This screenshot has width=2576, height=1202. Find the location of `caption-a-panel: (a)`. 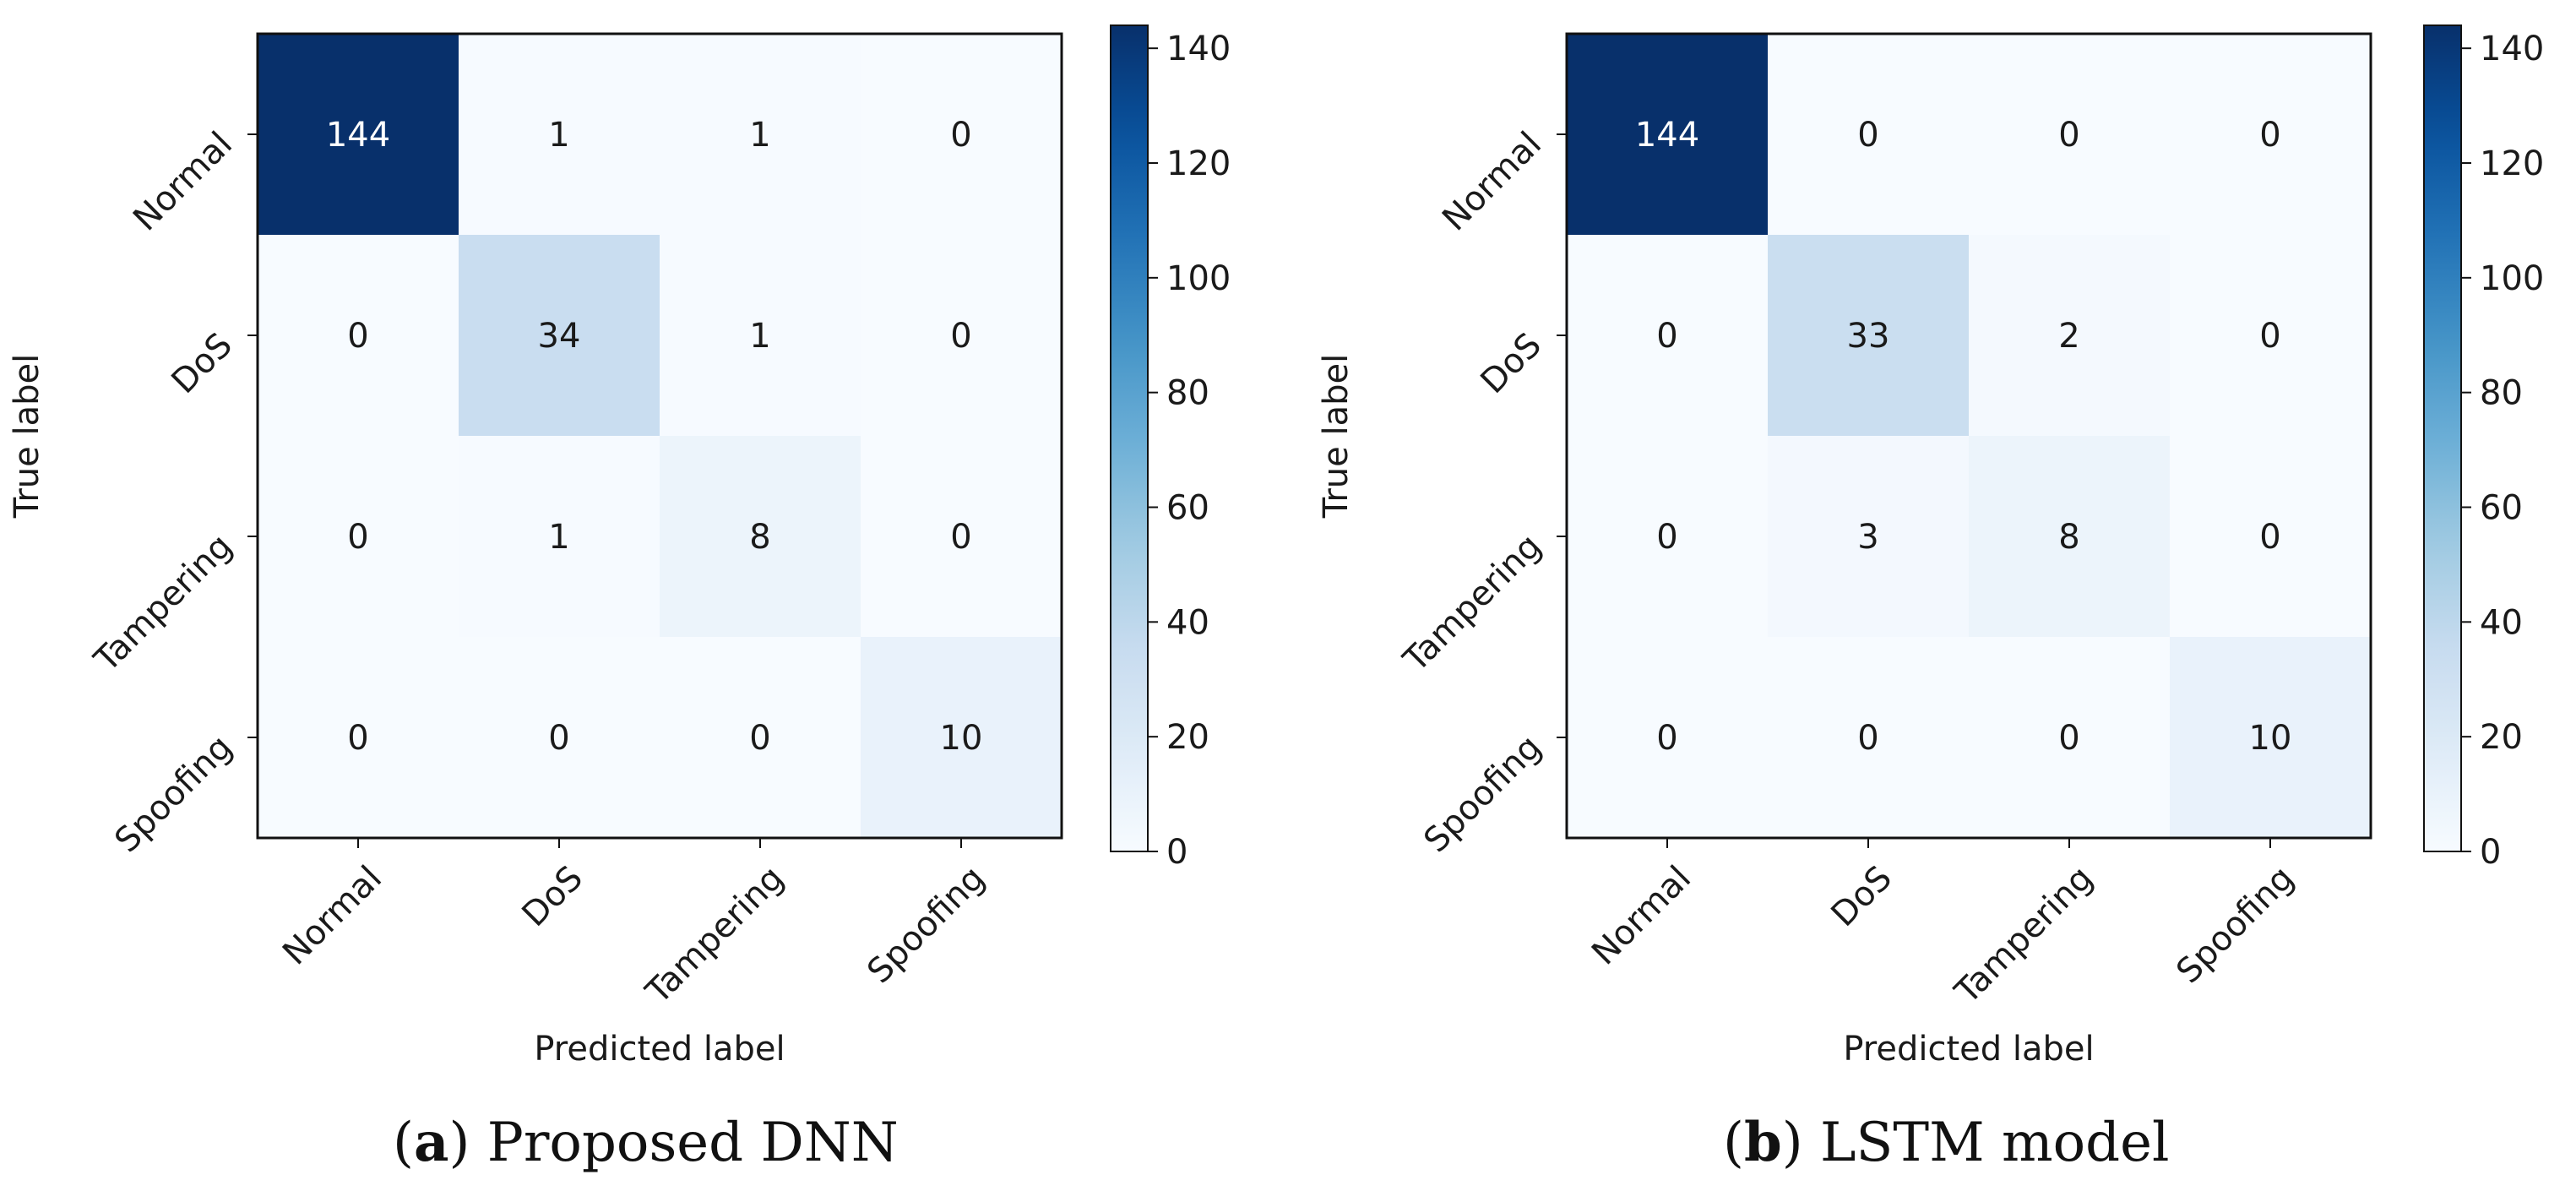

caption-a-panel: (a) is located at coordinates (431, 1142).